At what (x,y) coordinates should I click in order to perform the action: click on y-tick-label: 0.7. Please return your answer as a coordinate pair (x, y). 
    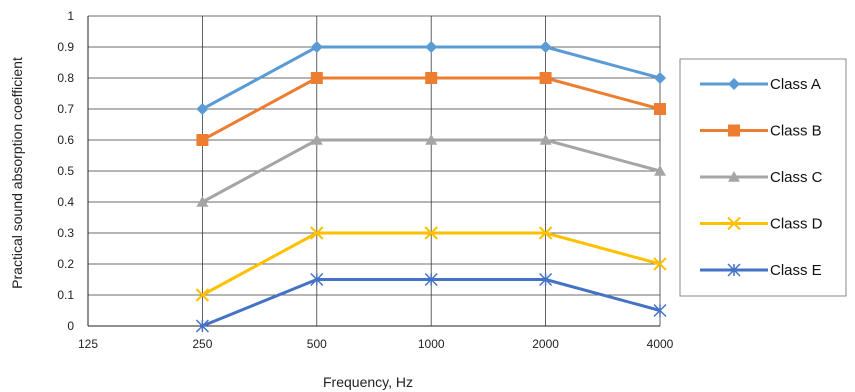
    Looking at the image, I should click on (65, 109).